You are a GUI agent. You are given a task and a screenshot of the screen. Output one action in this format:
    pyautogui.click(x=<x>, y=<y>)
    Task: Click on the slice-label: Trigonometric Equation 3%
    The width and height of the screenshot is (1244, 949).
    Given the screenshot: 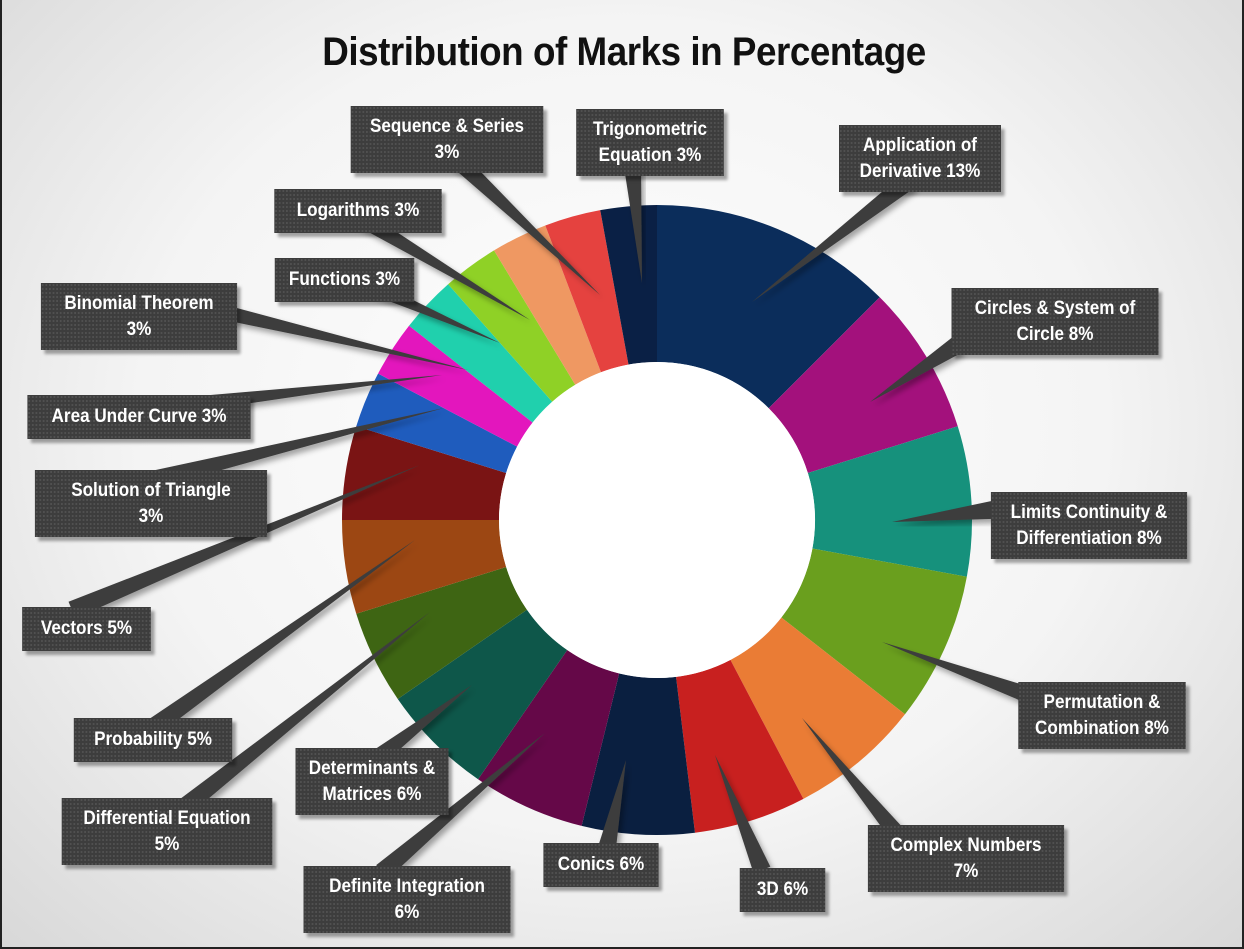 What is the action you would take?
    pyautogui.click(x=650, y=142)
    